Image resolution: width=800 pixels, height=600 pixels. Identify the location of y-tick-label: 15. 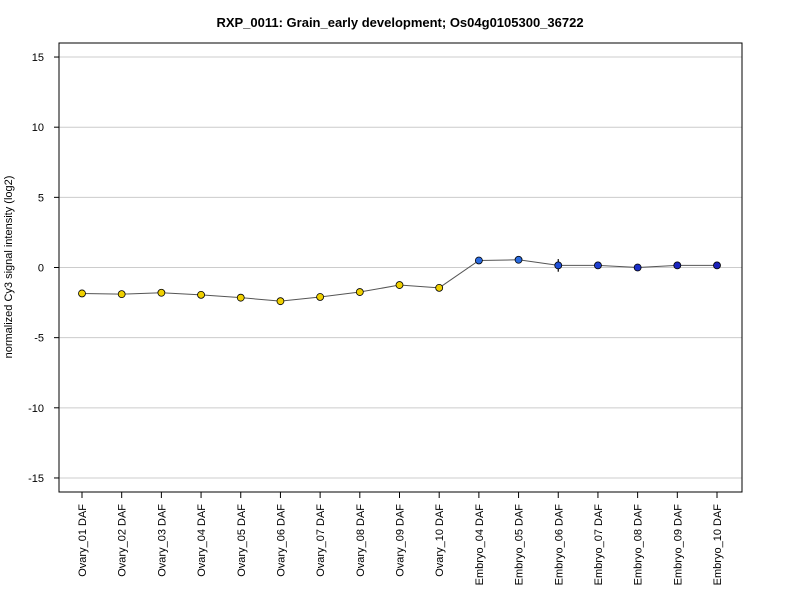
(38, 58).